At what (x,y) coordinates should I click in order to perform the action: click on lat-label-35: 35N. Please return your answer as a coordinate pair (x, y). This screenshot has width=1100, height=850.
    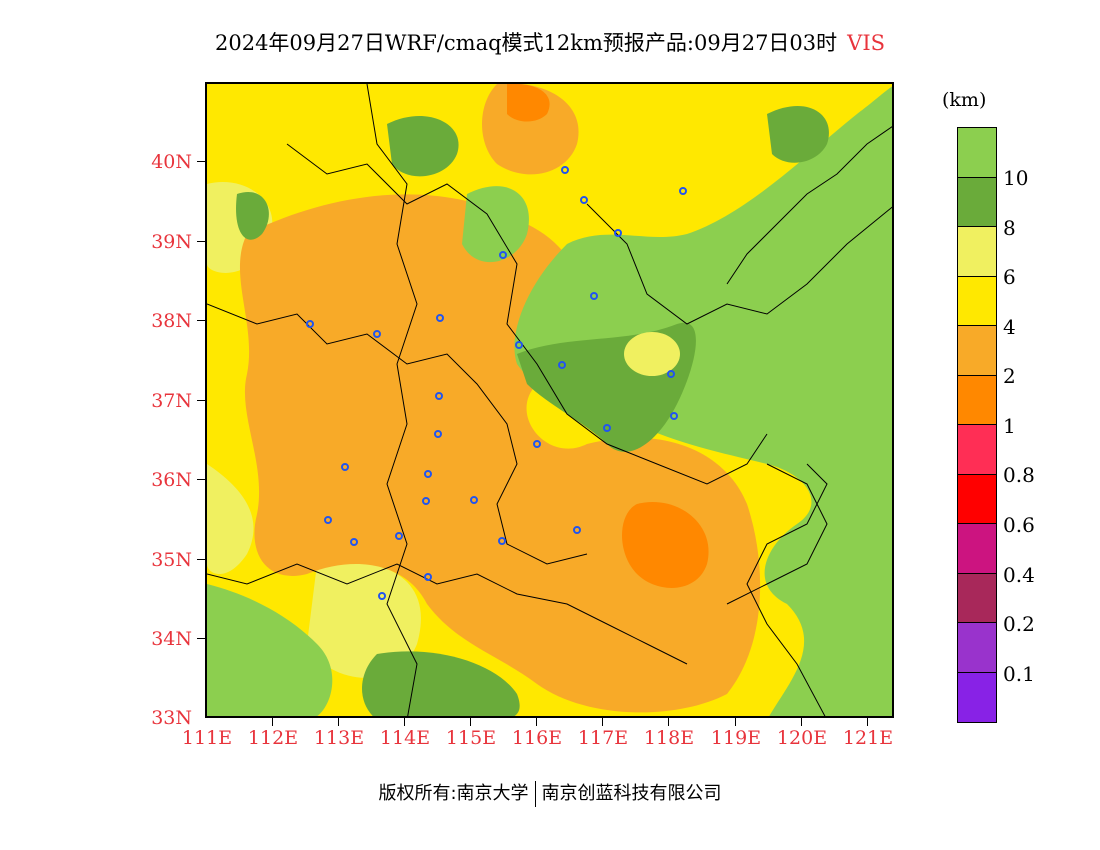
    Looking at the image, I should click on (171, 560).